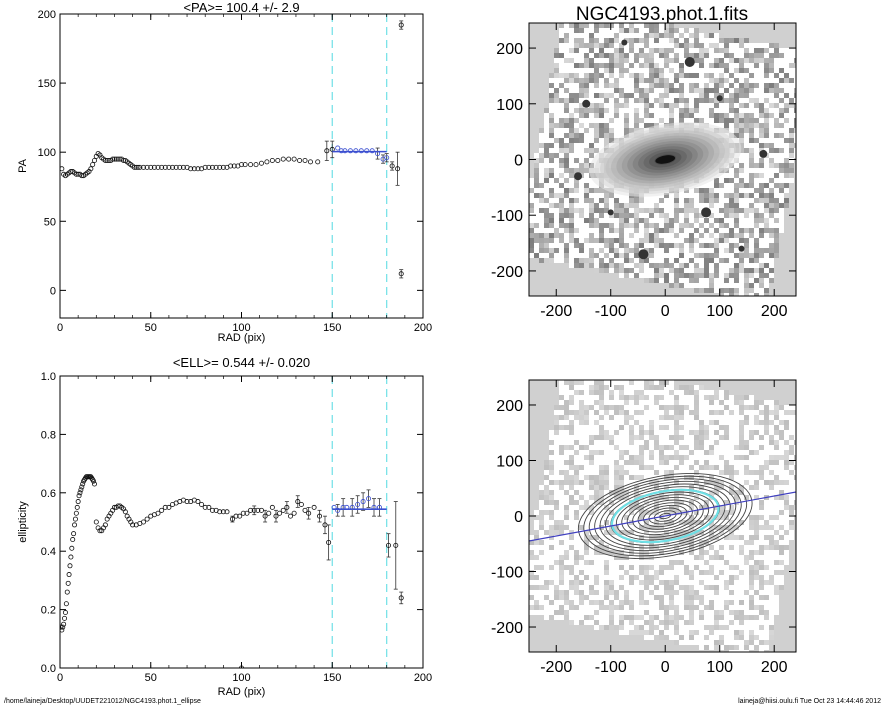  What do you see at coordinates (151, 328) in the screenshot?
I see `pa-xtick-label-1: 50` at bounding box center [151, 328].